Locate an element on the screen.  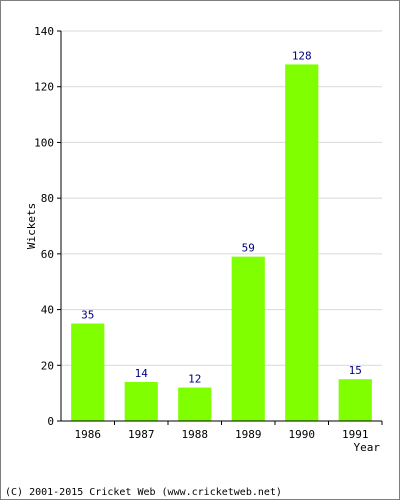
x-tick-label: 1986 is located at coordinates (88, 434).